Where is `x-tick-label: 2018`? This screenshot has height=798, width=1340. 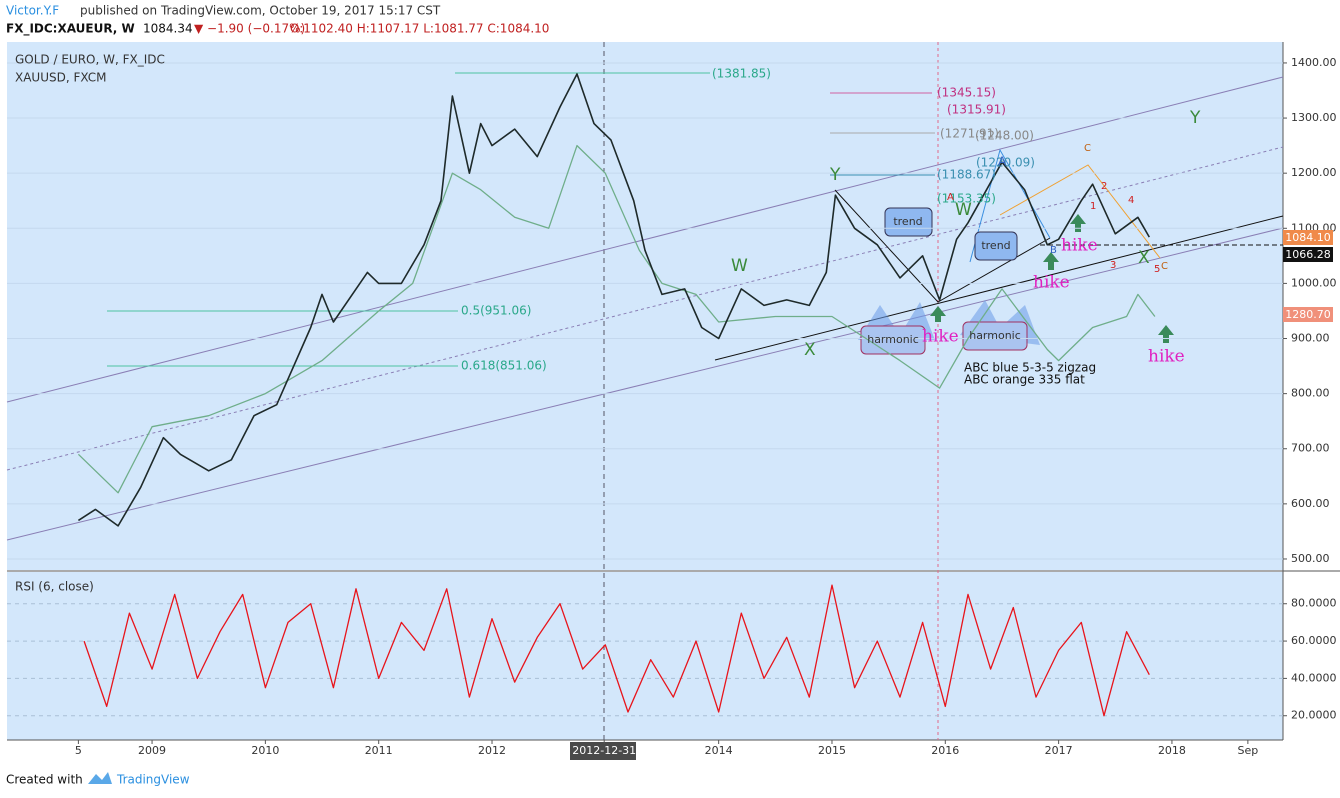
x-tick-label: 2018 is located at coordinates (1172, 750).